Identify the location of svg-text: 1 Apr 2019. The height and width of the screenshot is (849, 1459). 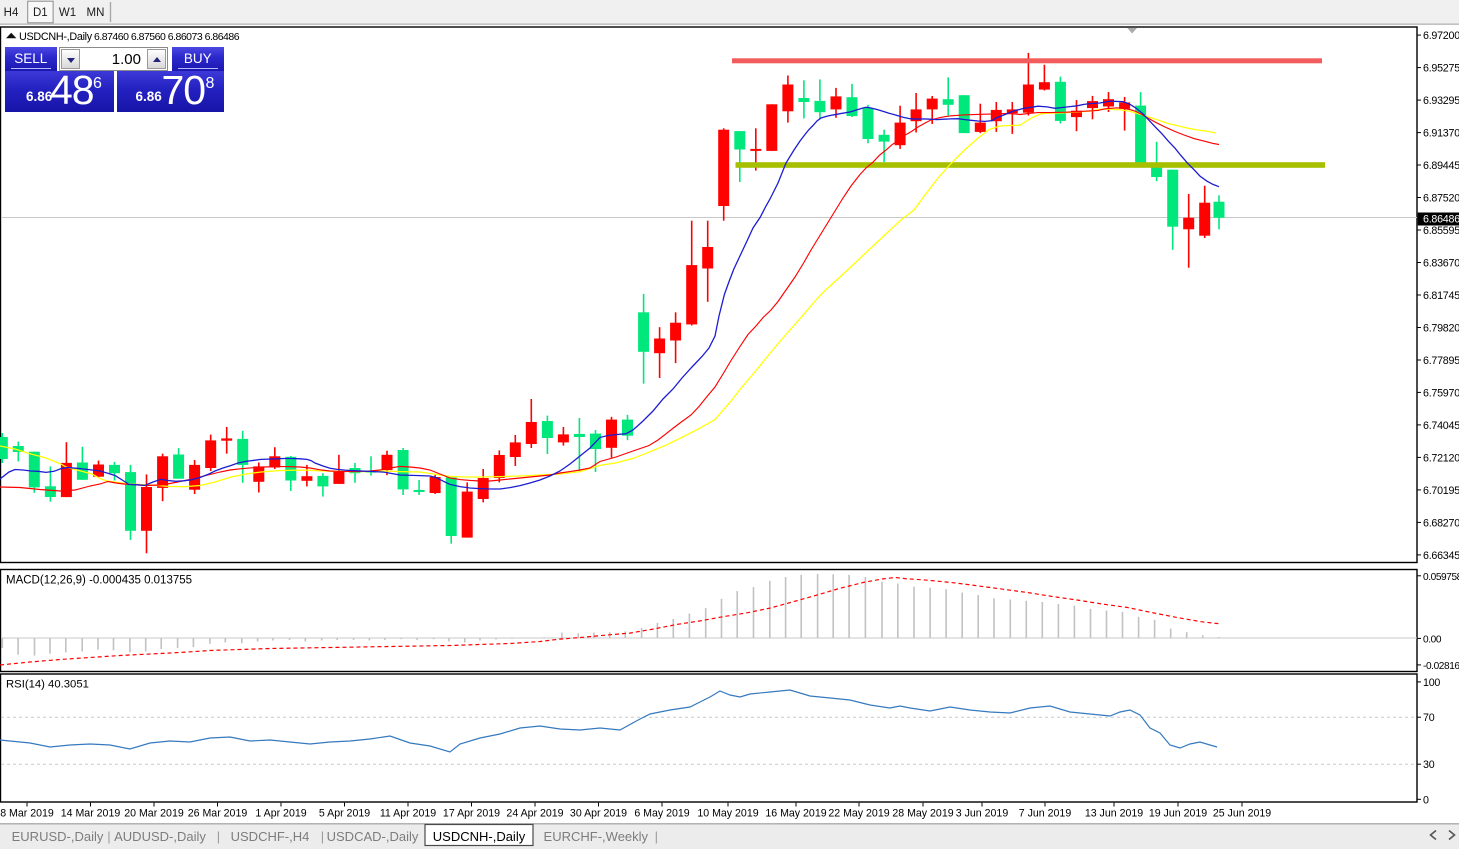
(280, 814).